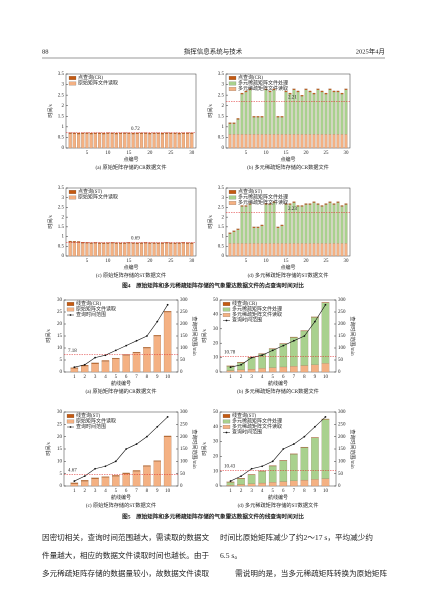  I want to click on y2-tick-label: 50, so click(341, 474).